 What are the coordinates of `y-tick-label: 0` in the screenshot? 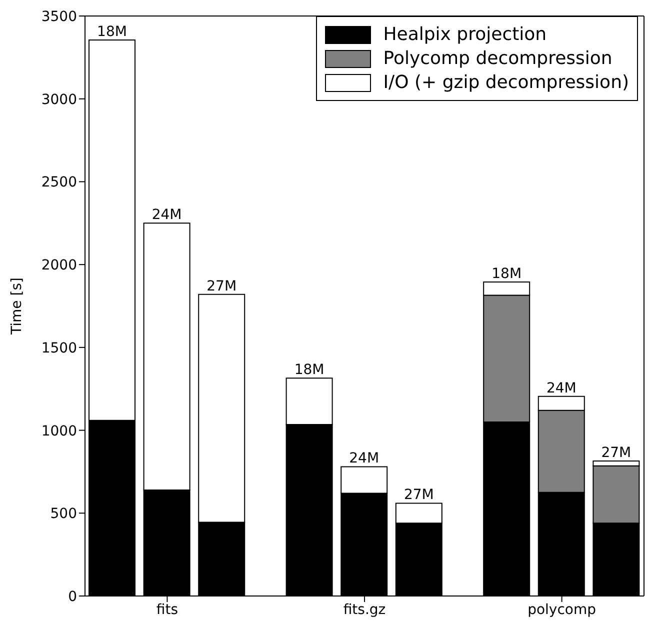 It's located at (72, 596).